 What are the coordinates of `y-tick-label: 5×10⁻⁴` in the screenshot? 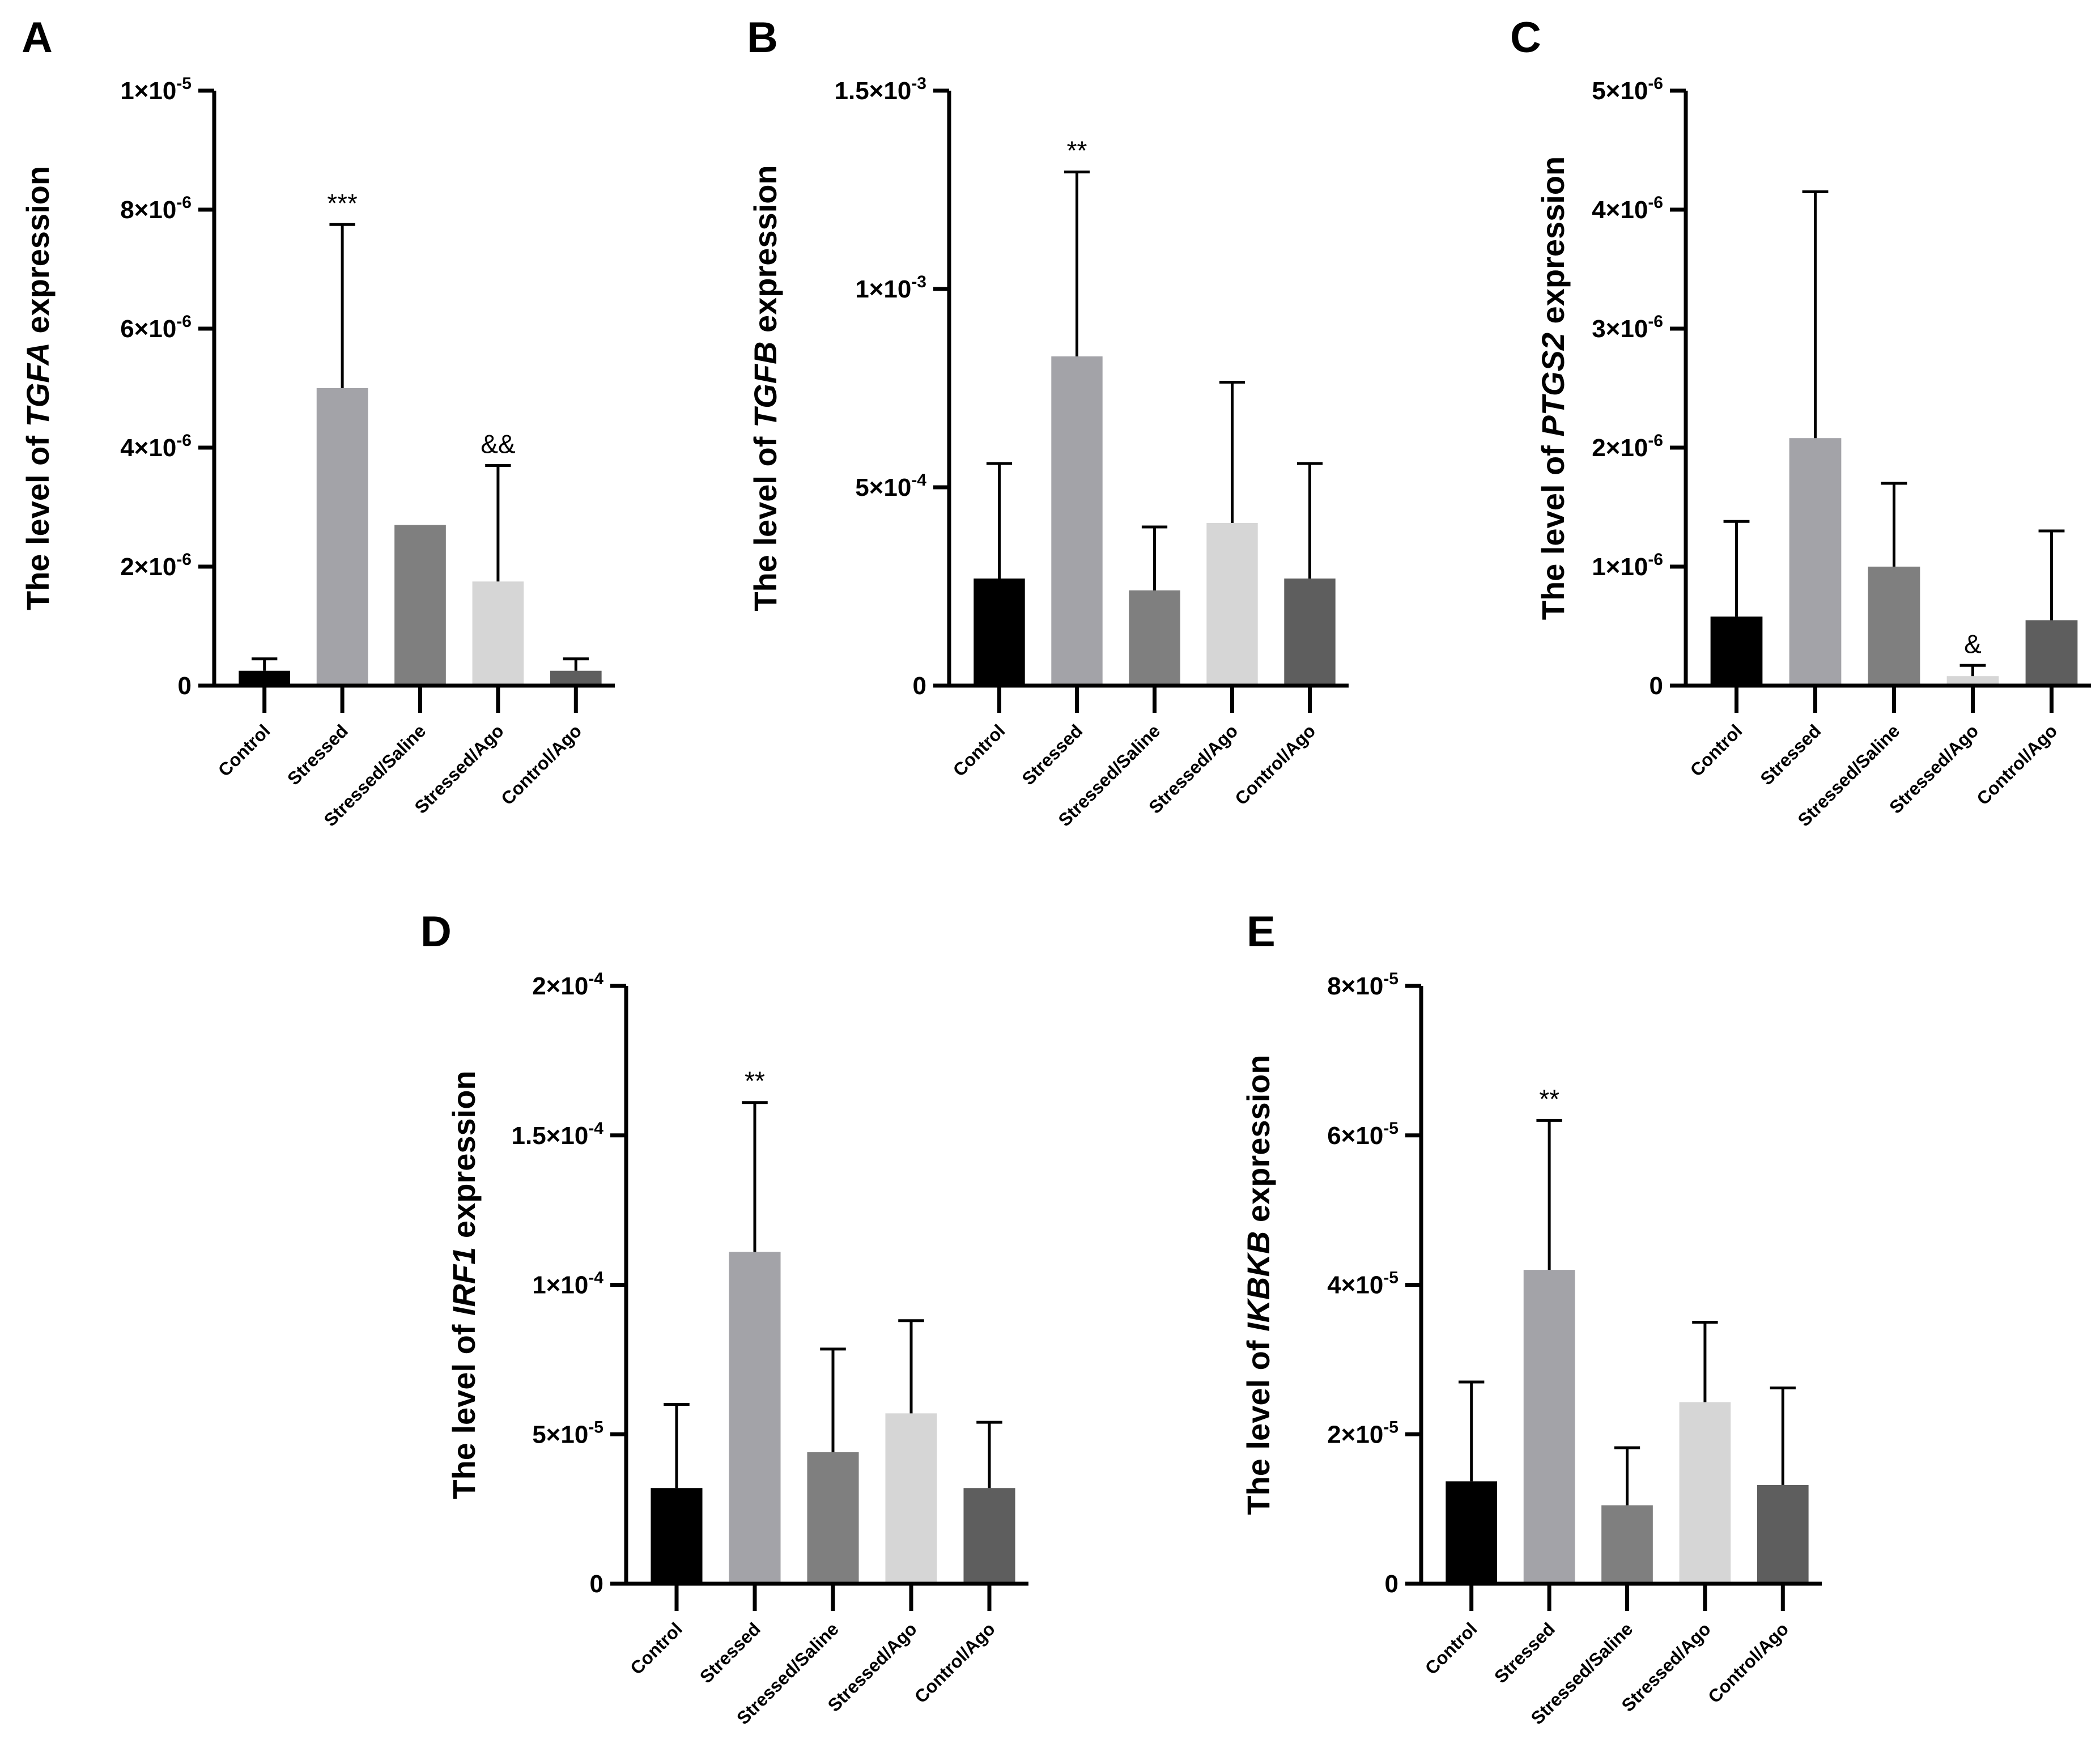 It's located at (890, 486).